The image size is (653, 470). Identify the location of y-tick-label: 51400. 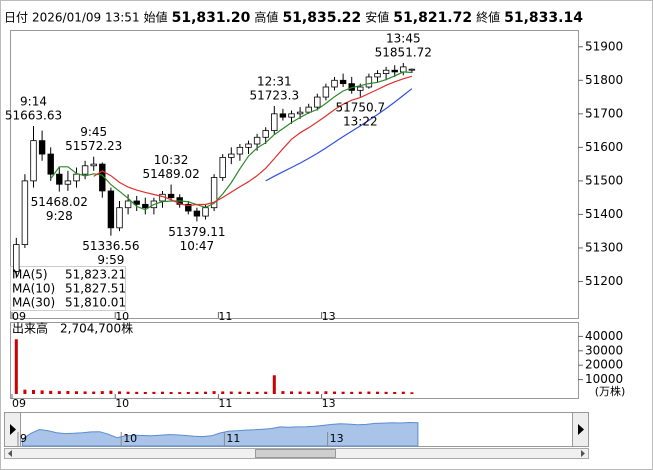
(604, 214).